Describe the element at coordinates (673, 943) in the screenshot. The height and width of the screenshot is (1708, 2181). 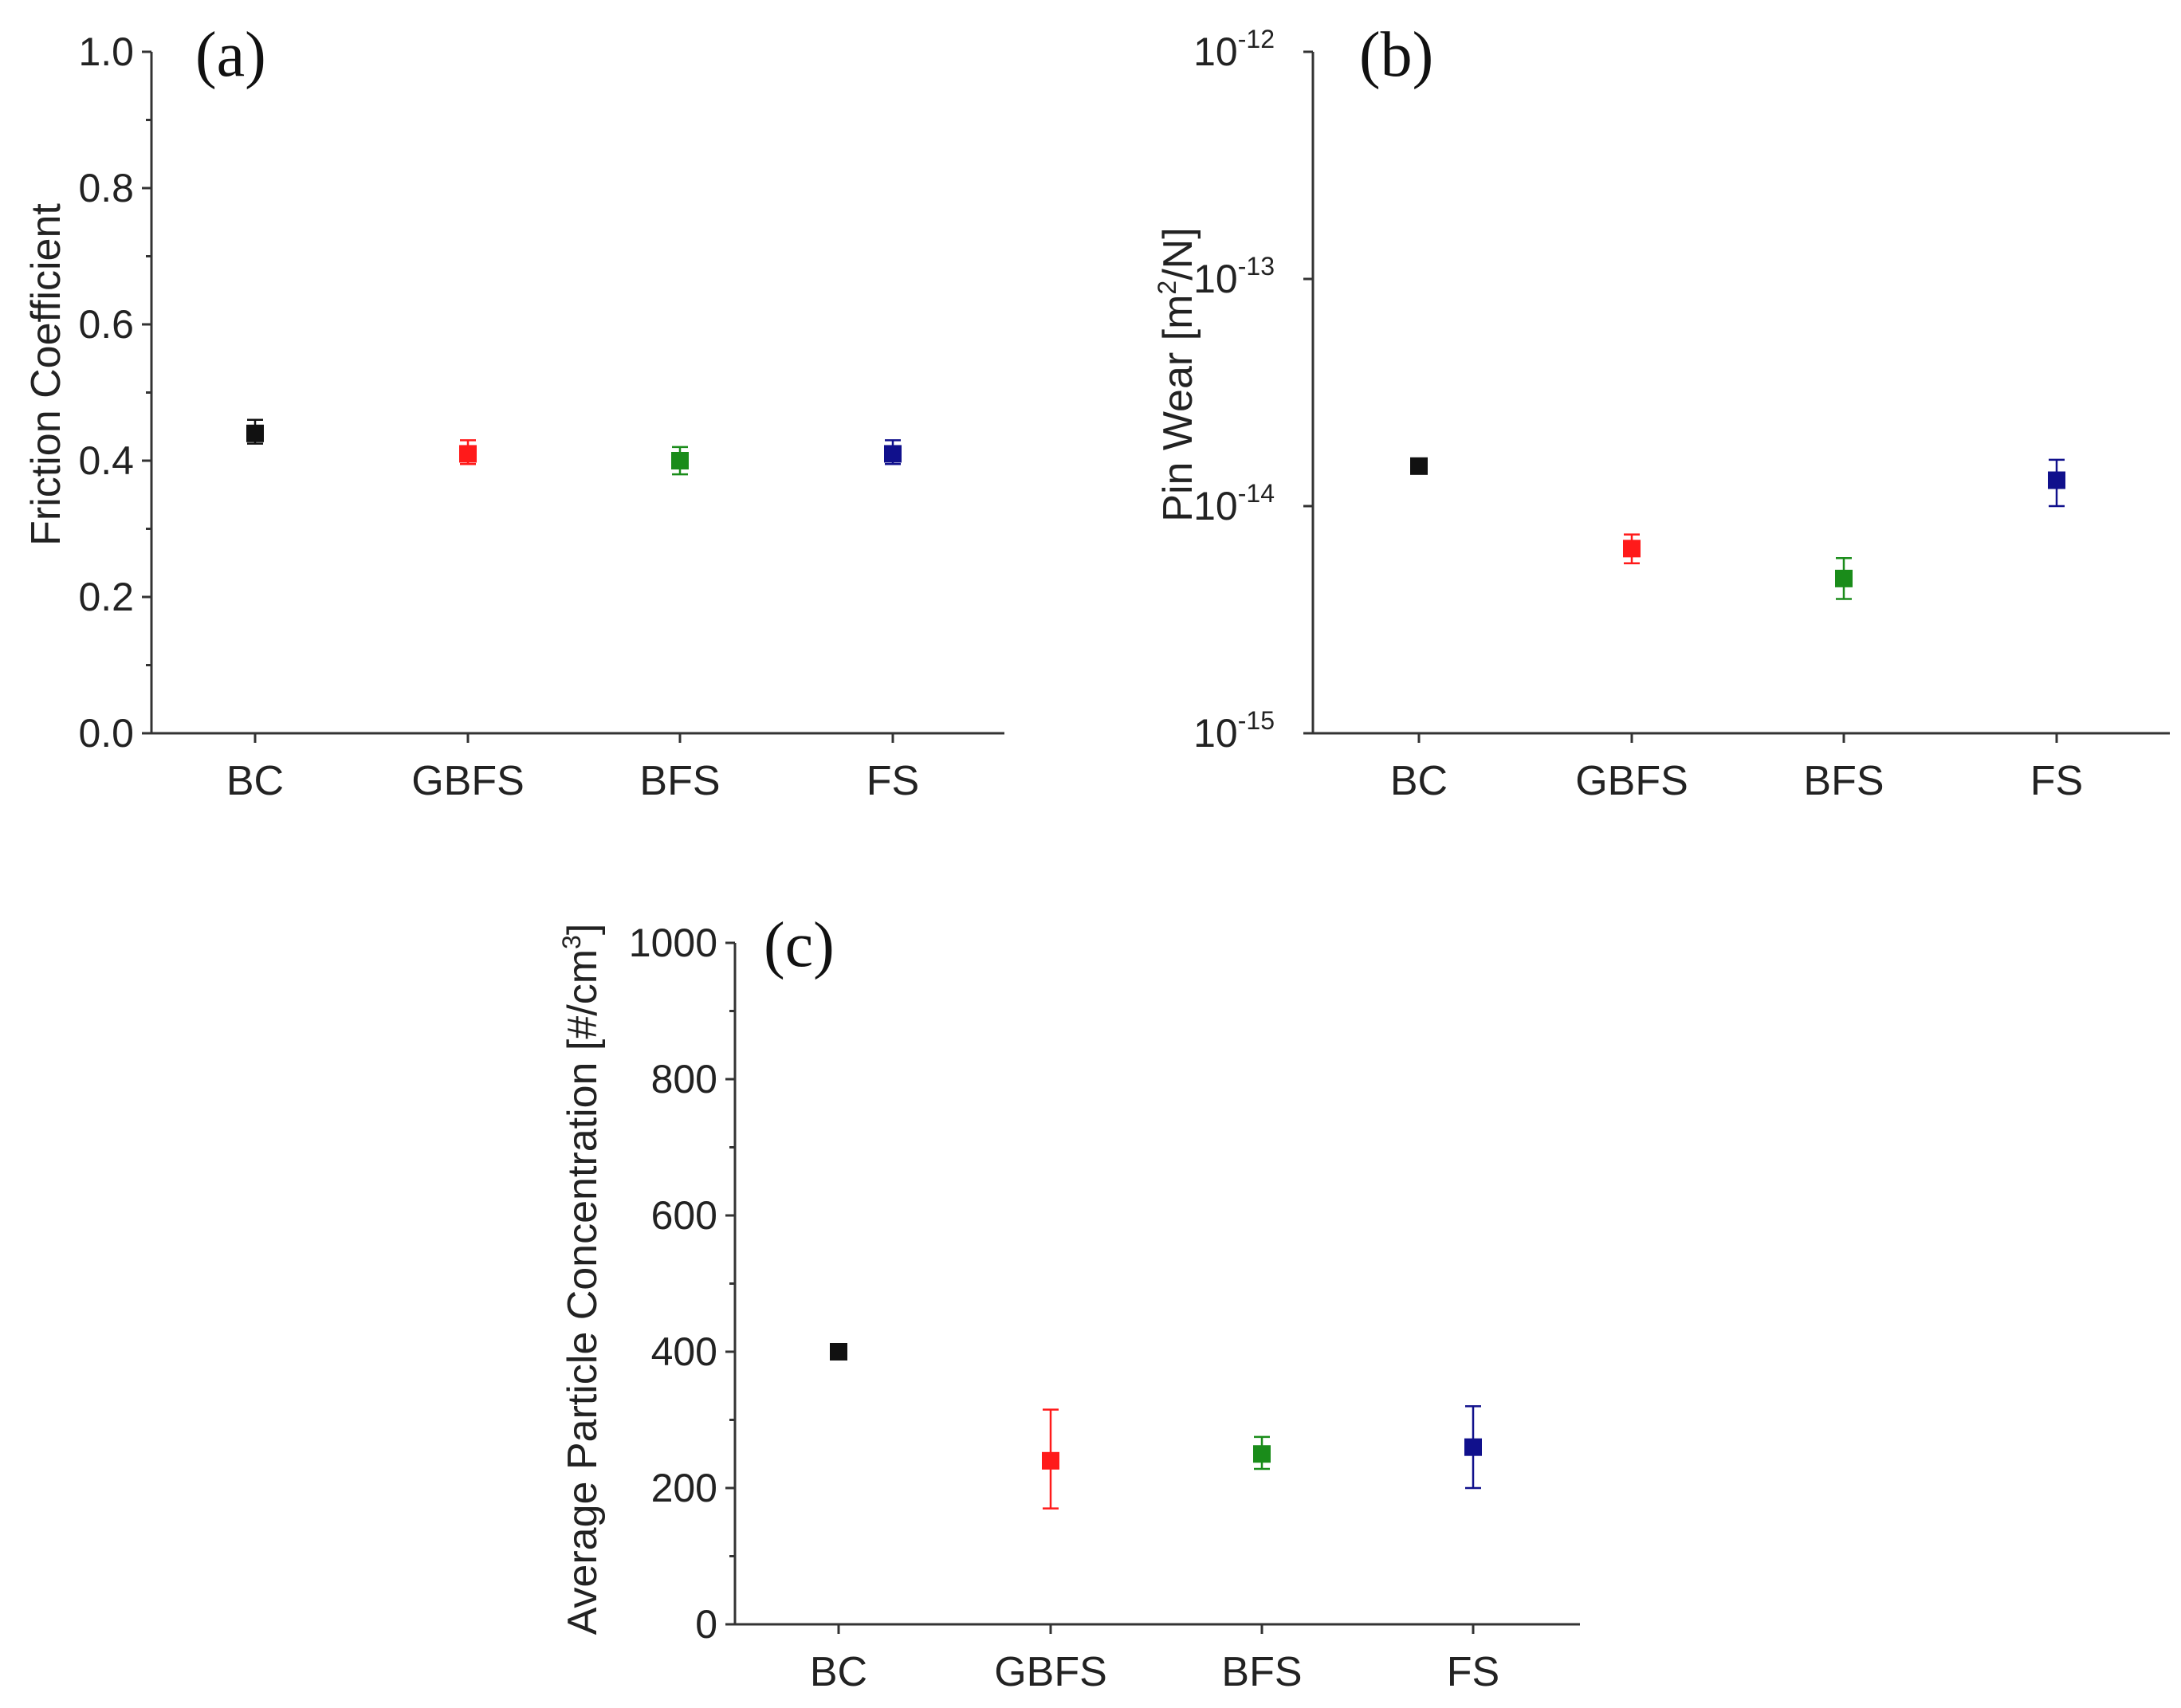
I see `panel-c-y-tick-label: 1000` at that location.